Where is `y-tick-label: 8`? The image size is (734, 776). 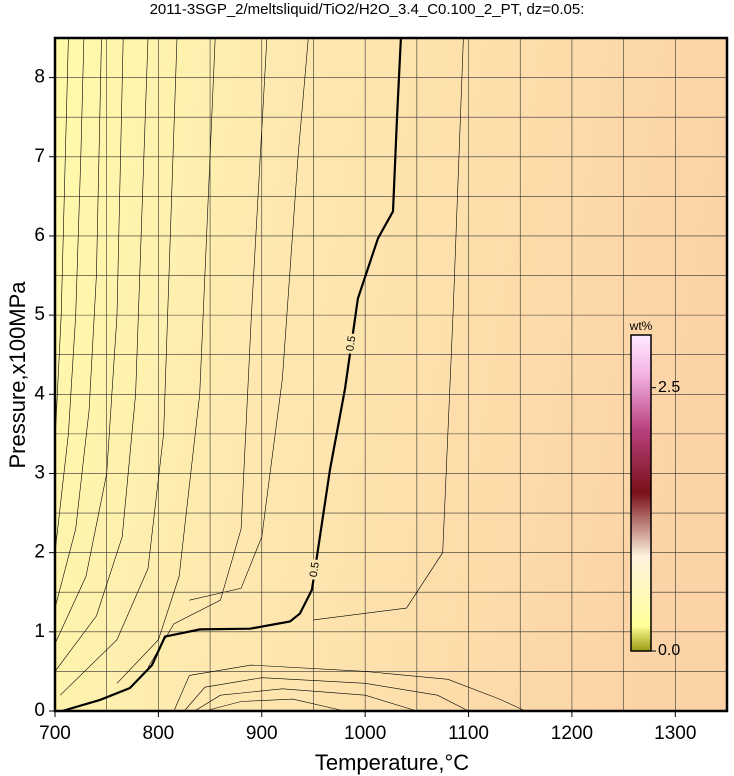
y-tick-label: 8 is located at coordinates (39, 77).